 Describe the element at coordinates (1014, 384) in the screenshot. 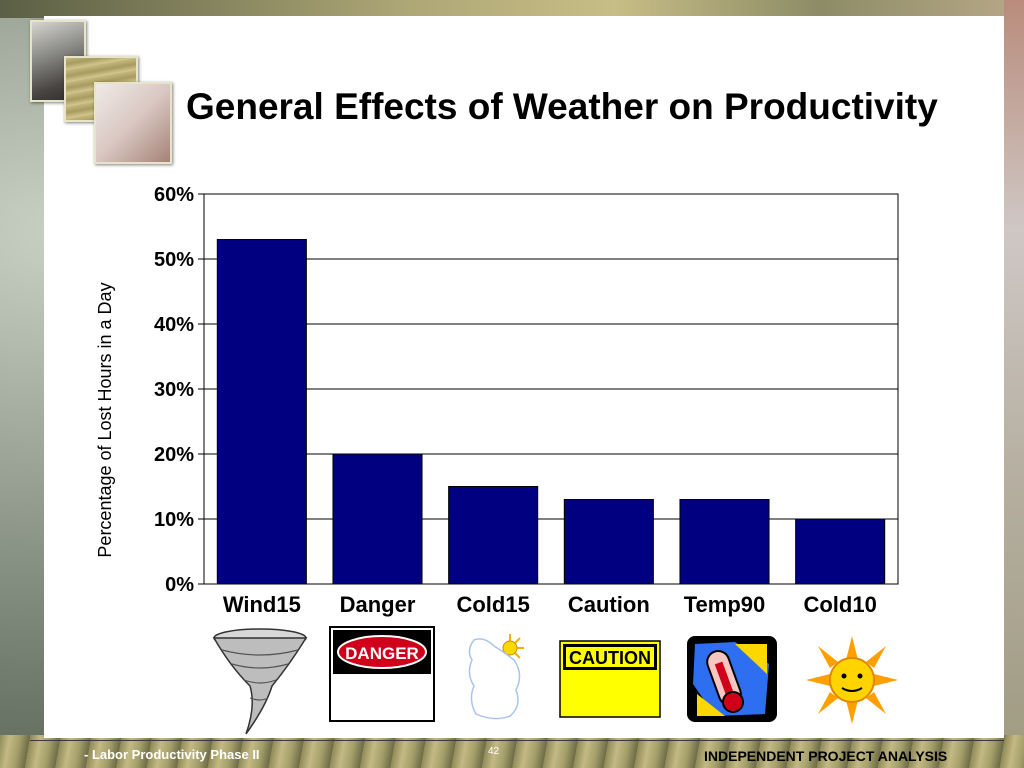

I see `background-right-strip` at that location.